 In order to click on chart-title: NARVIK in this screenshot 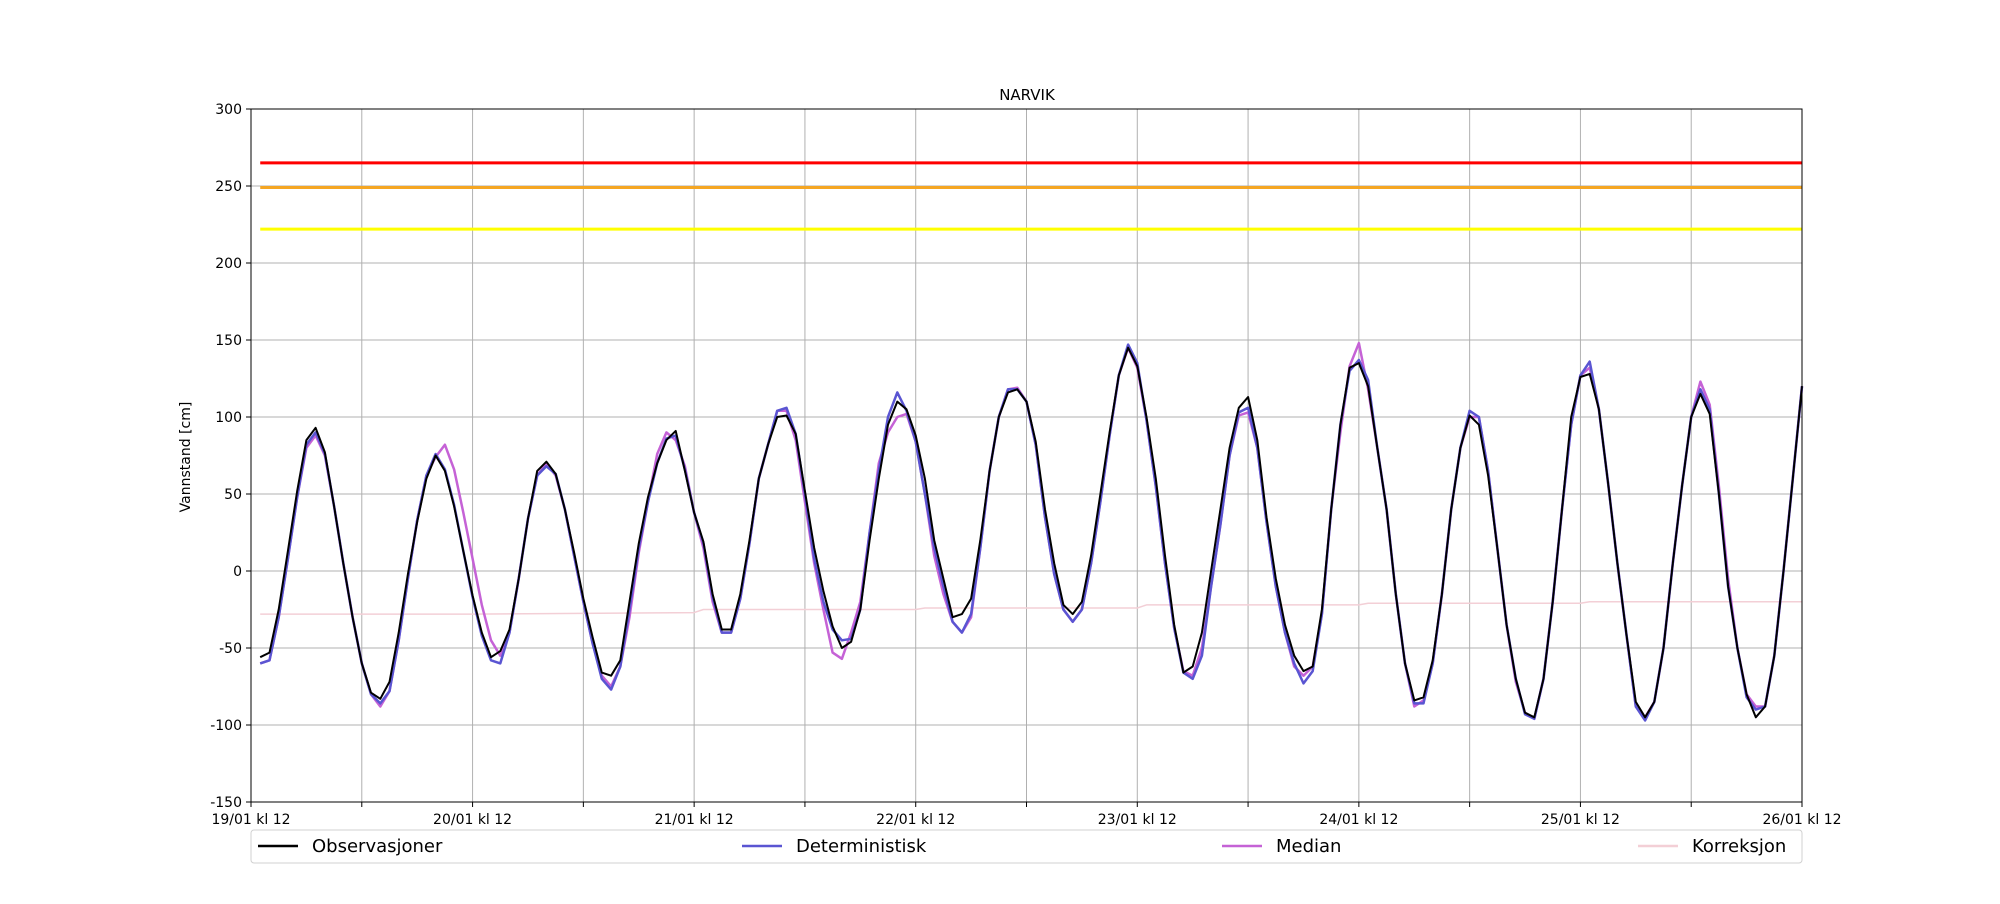, I will do `click(1027, 95)`.